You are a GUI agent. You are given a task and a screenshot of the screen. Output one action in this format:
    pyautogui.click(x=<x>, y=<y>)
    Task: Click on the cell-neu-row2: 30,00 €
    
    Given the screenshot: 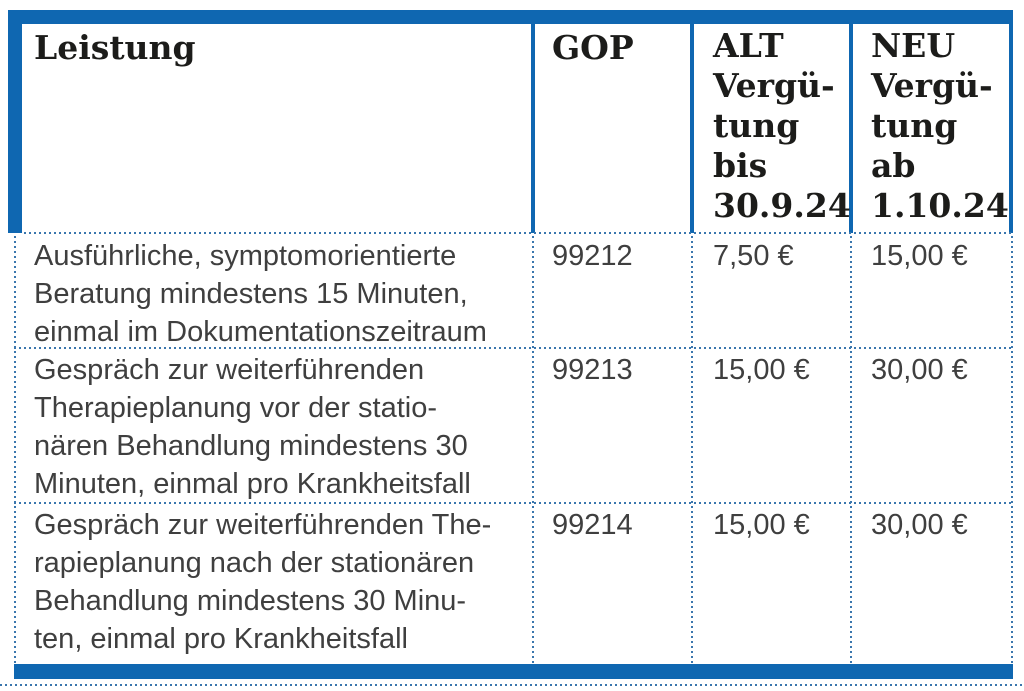 What is the action you would take?
    pyautogui.click(x=919, y=370)
    